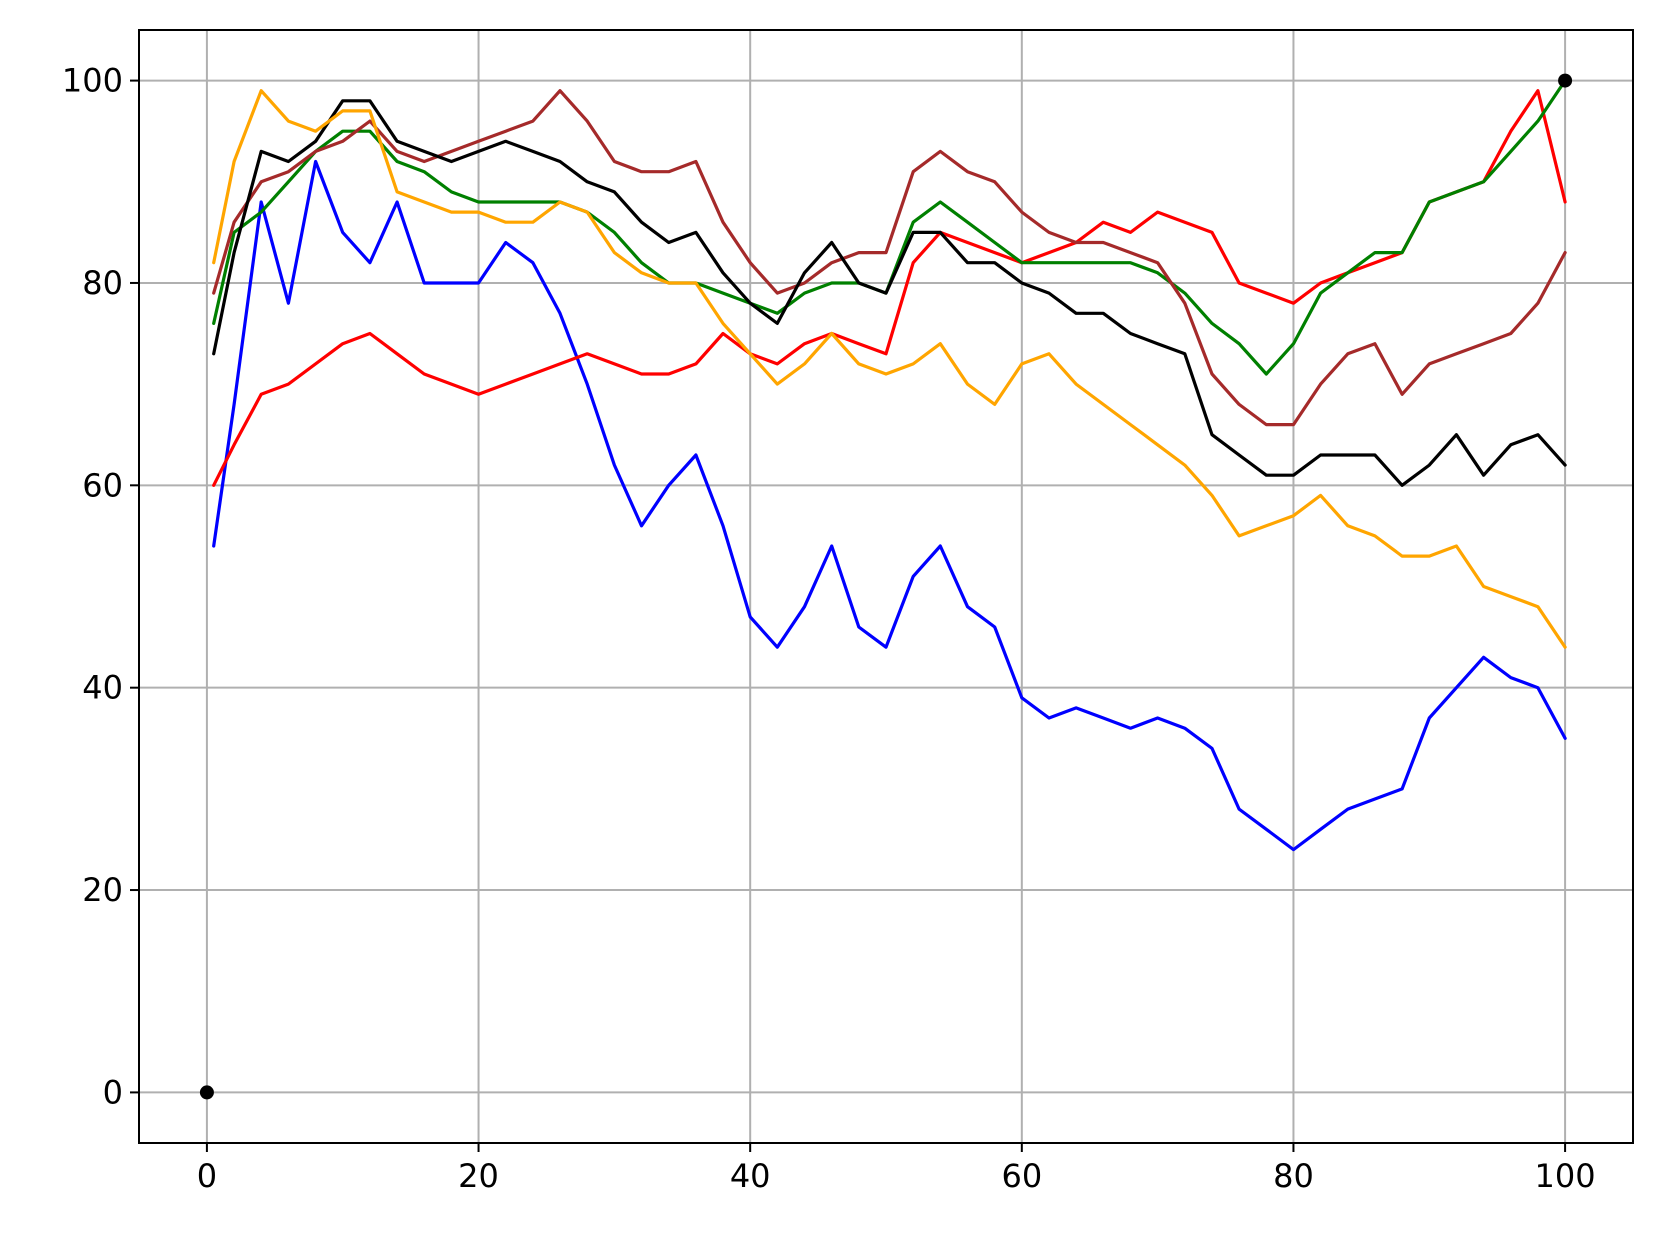 The width and height of the screenshot is (1656, 1239). Describe the element at coordinates (1021, 1176) in the screenshot. I see `x-tick-label: 60` at that location.